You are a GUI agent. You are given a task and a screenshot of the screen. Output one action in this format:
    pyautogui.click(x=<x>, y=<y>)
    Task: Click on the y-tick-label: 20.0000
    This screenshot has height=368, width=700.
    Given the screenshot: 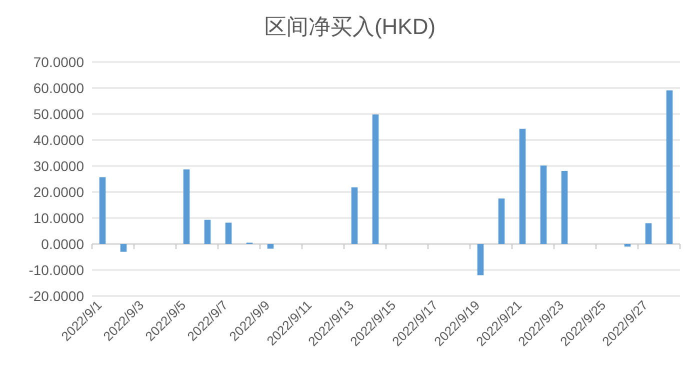 What is the action you would take?
    pyautogui.click(x=58, y=192)
    